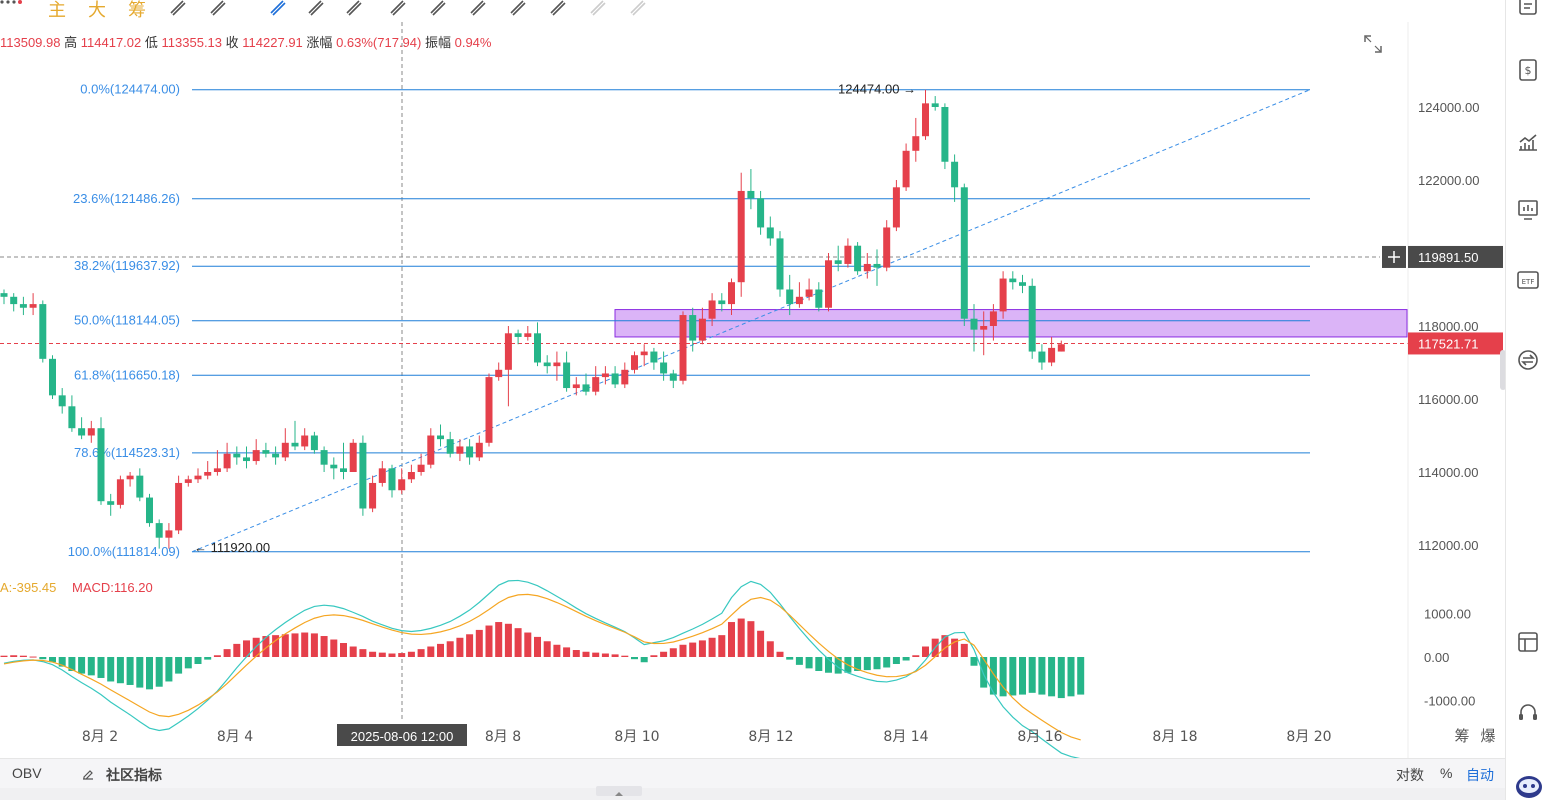 This screenshot has height=800, width=1549. Describe the element at coordinates (1528, 642) in the screenshot. I see `layout-icon` at that location.